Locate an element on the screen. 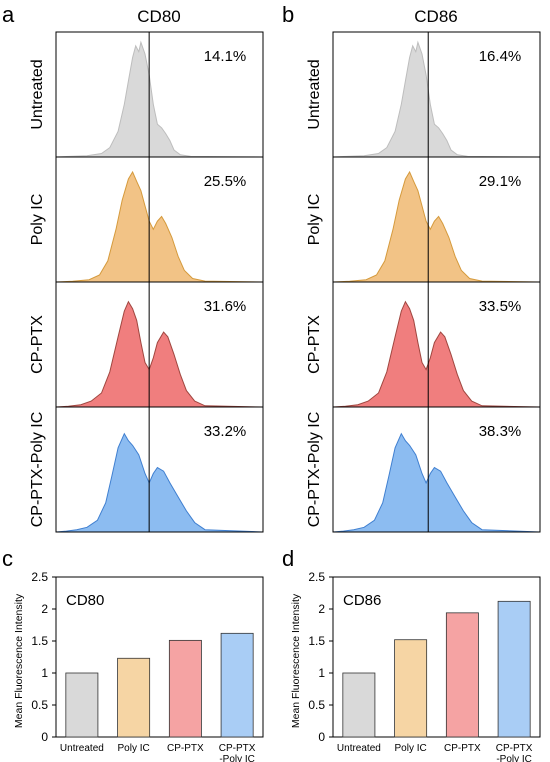 The image size is (550, 762). histogram-row: 33.2% is located at coordinates (159, 478).